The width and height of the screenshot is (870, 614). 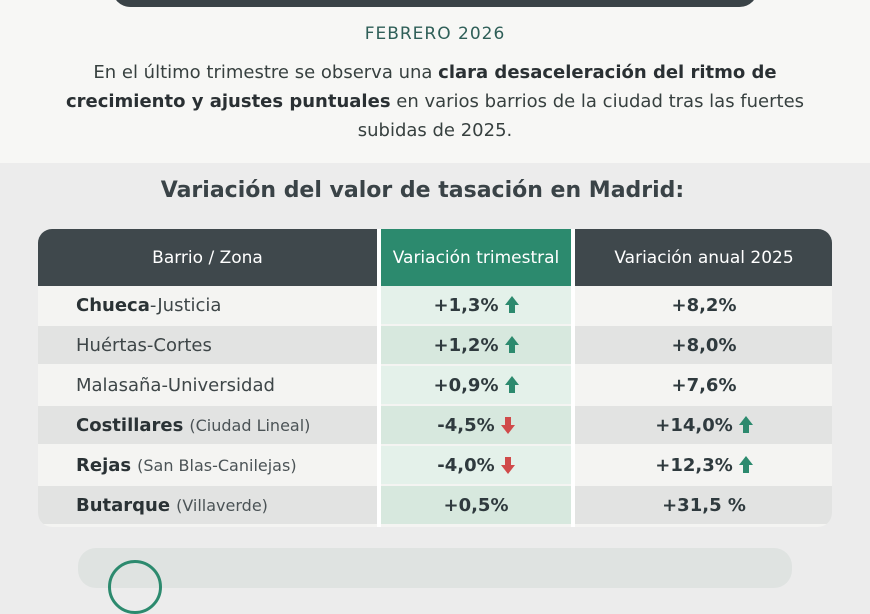 I want to click on bottom-card, so click(x=435, y=568).